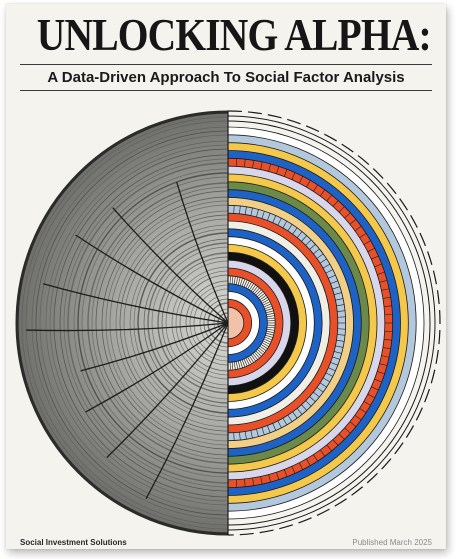 The height and width of the screenshot is (559, 456). What do you see at coordinates (226, 64) in the screenshot?
I see `title-divider` at bounding box center [226, 64].